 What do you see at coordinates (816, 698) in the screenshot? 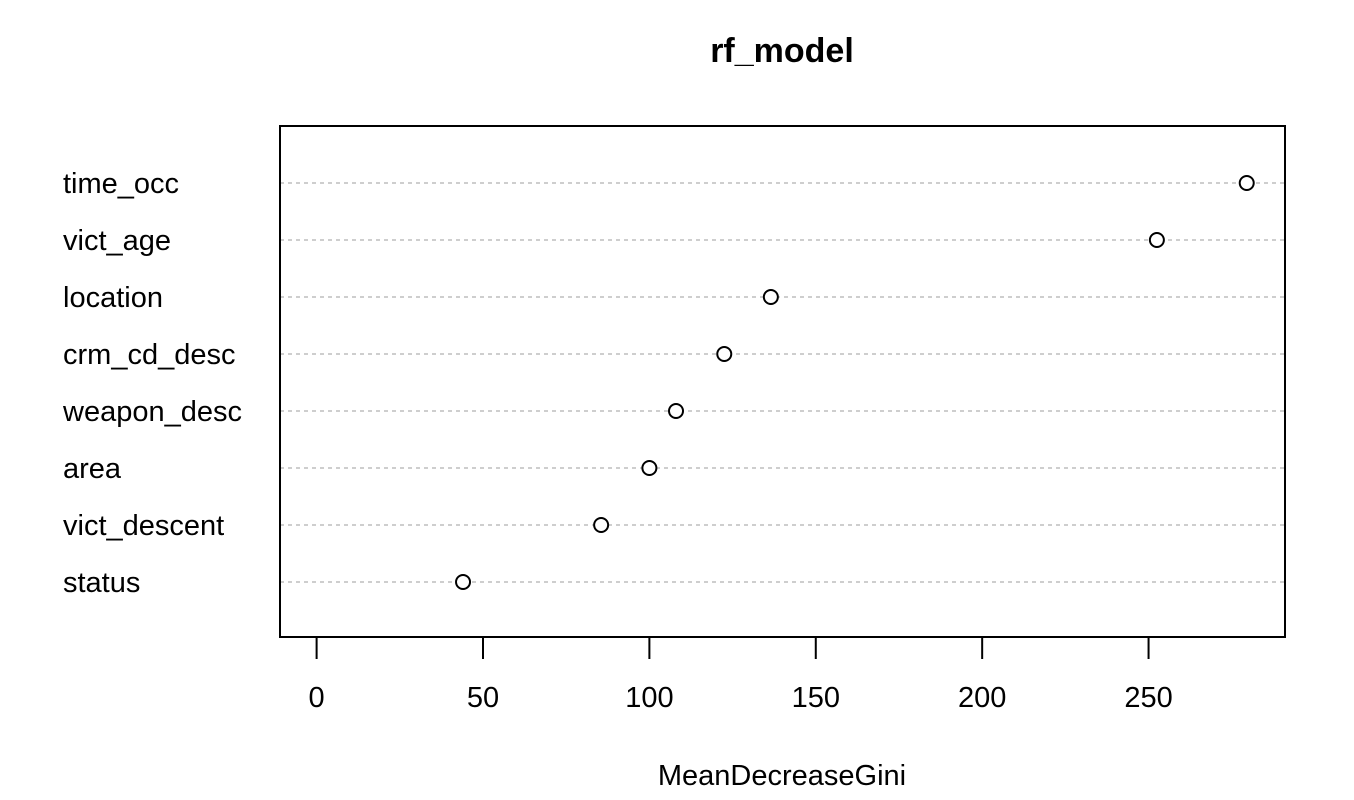
I see `x-tick-label: 150` at bounding box center [816, 698].